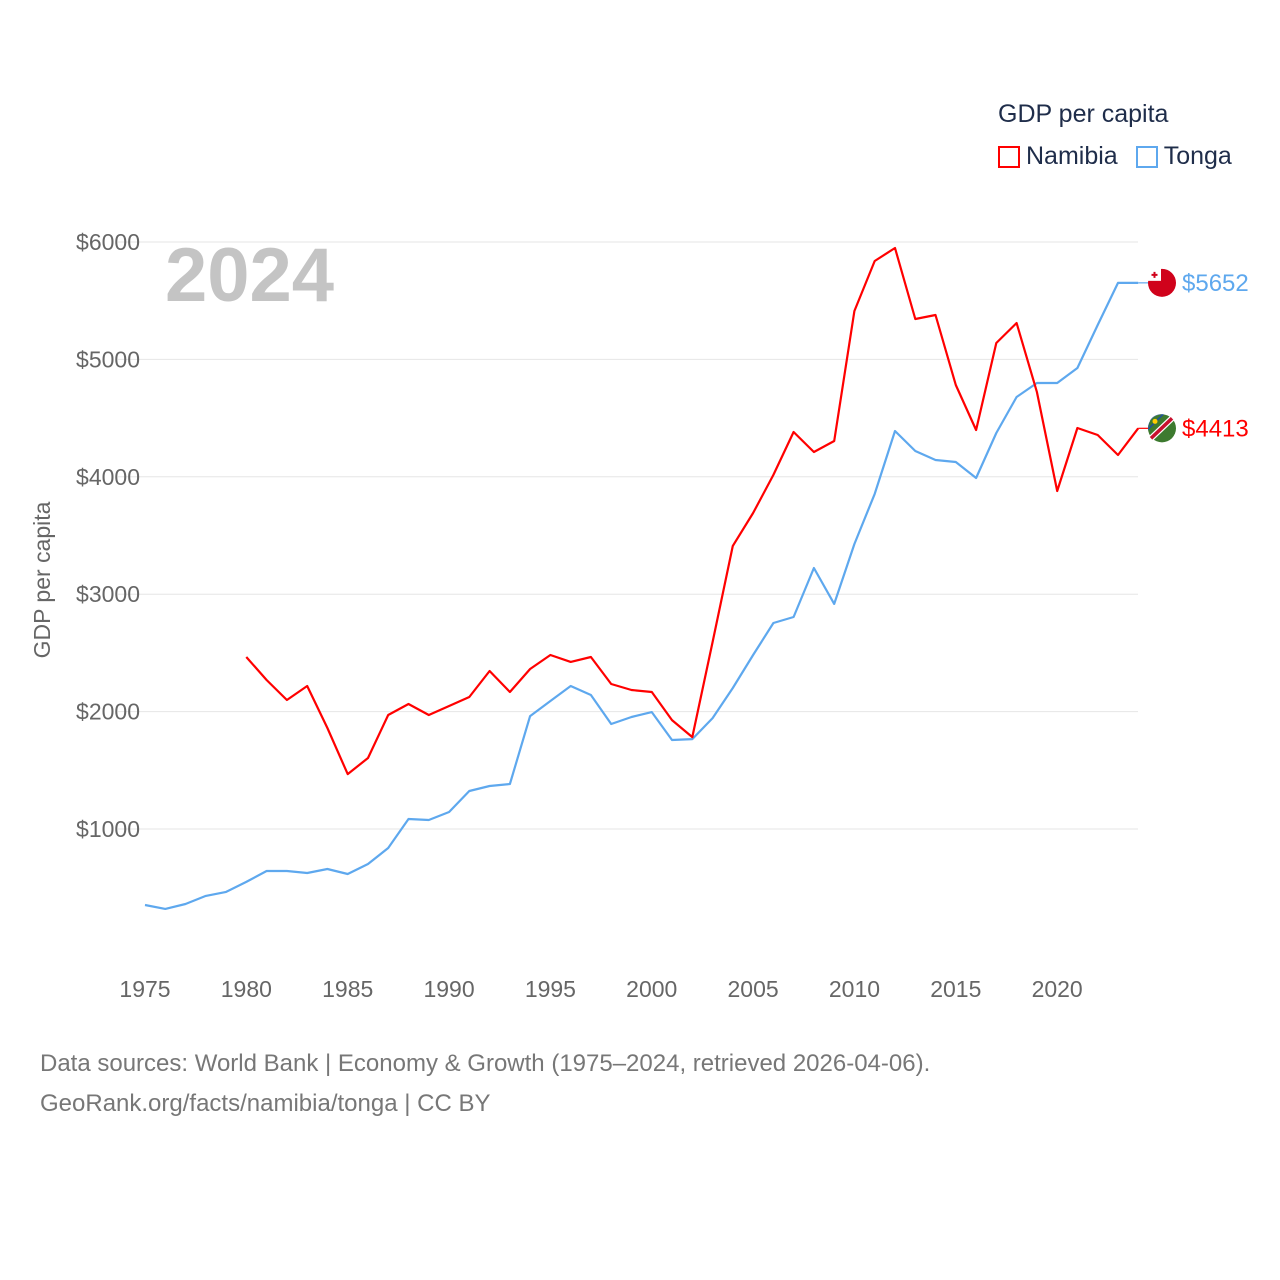 Image resolution: width=1280 pixels, height=1280 pixels. I want to click on tonga-flag-icon, so click(1162, 282).